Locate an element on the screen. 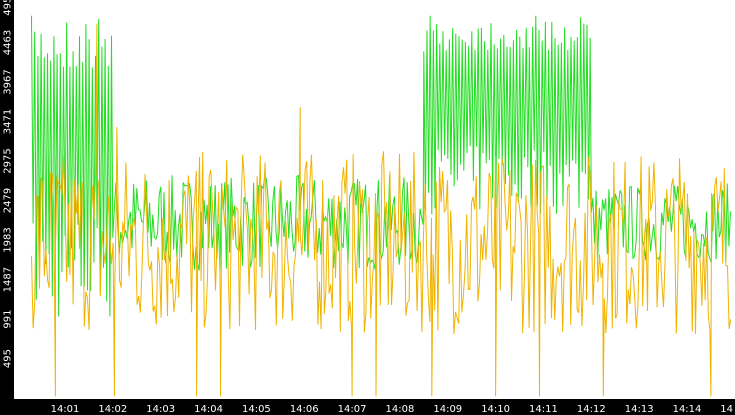 The width and height of the screenshot is (735, 415). y-tick-label: 991 is located at coordinates (7, 319).